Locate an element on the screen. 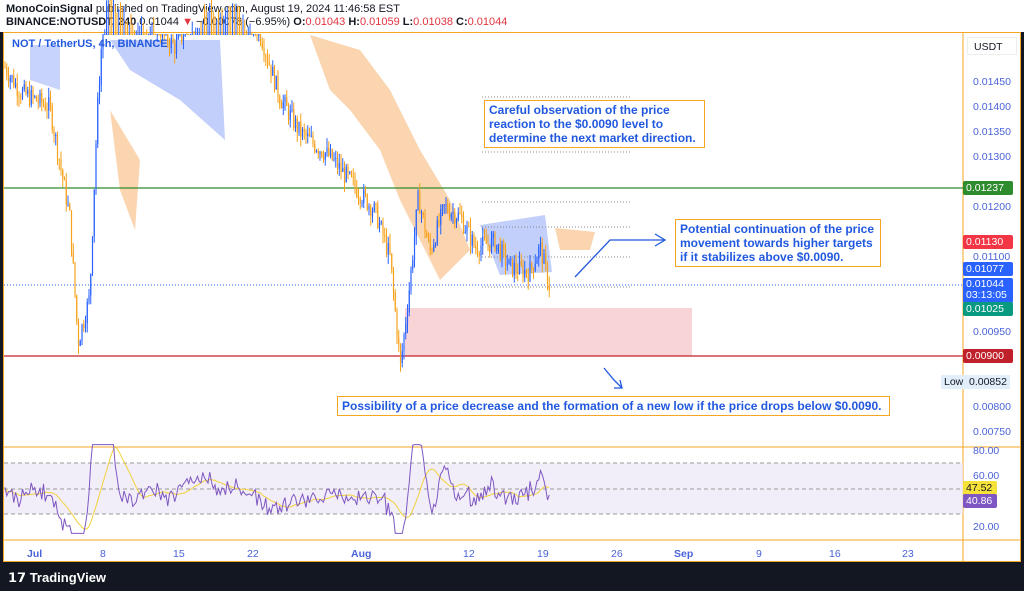  teal-tag: 0.01025 is located at coordinates (988, 309).